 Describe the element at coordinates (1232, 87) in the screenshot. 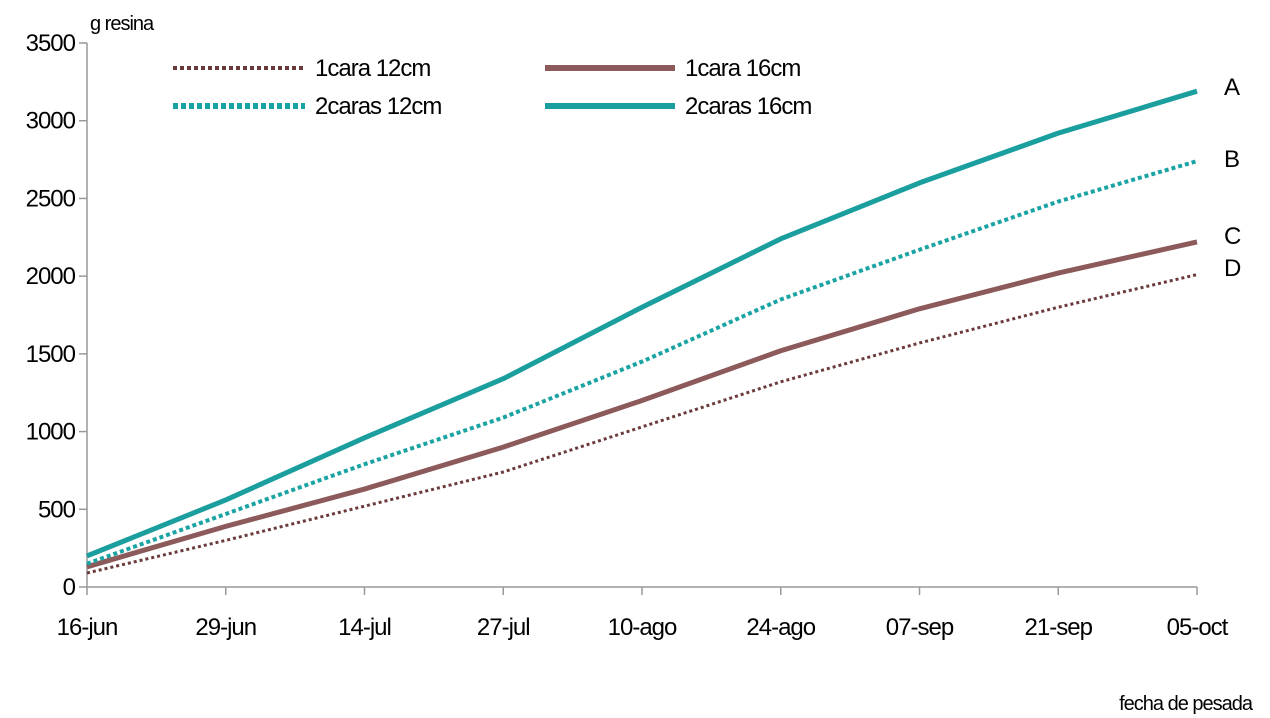

I see `series-end-label: A` at that location.